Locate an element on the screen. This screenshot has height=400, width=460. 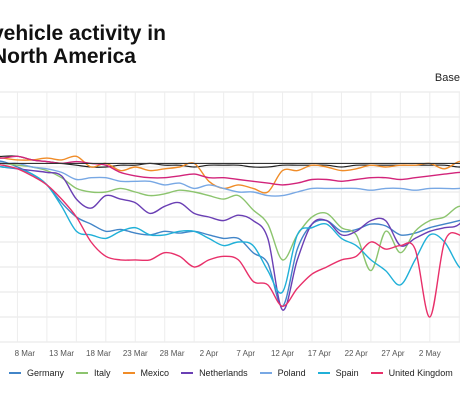
x-tick-label: 2 Apr is located at coordinates (209, 353).